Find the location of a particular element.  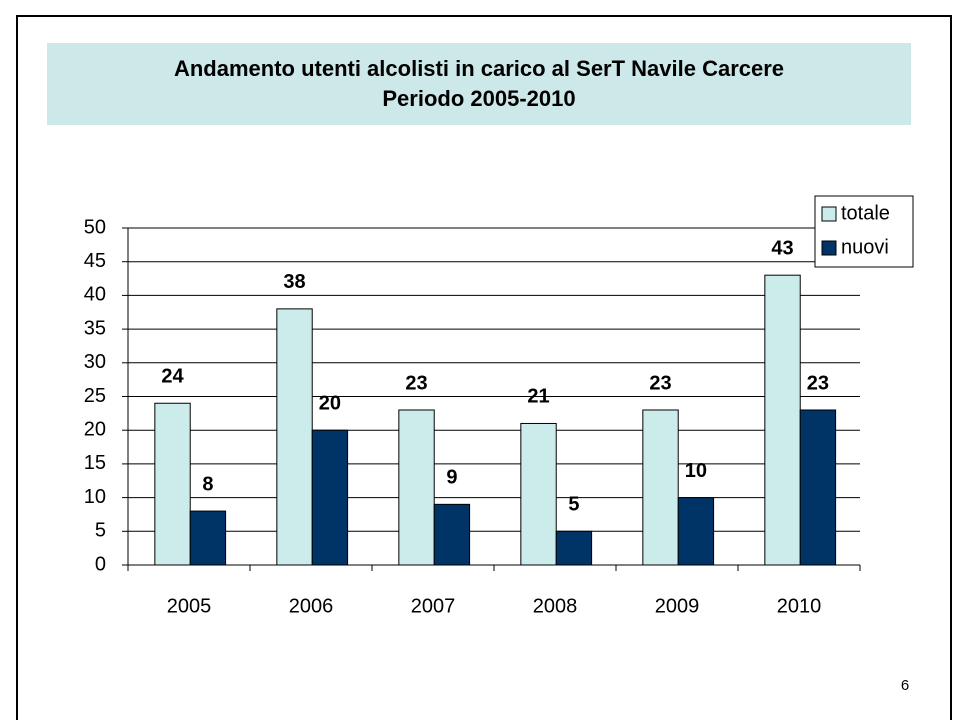

x-tick-label: 2010 is located at coordinates (799, 606).